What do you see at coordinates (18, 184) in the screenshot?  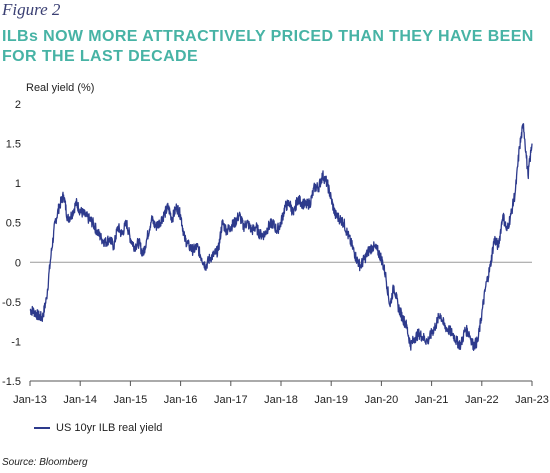 I see `y-tick-label: 1` at bounding box center [18, 184].